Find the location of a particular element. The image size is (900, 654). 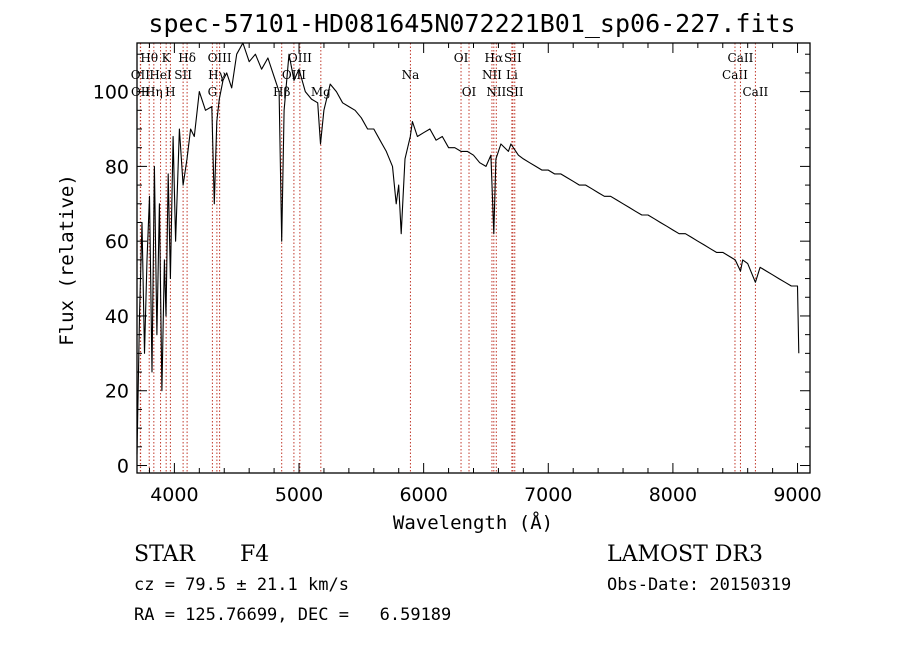

line-marker-label: Hη is located at coordinates (154, 92).